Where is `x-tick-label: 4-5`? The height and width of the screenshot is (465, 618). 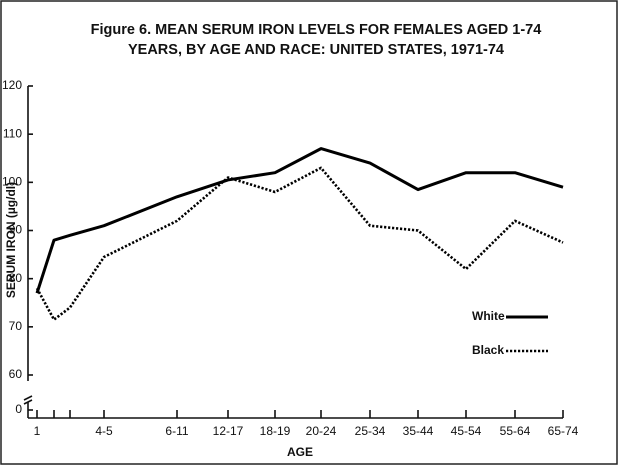 x-tick-label: 4-5 is located at coordinates (104, 431).